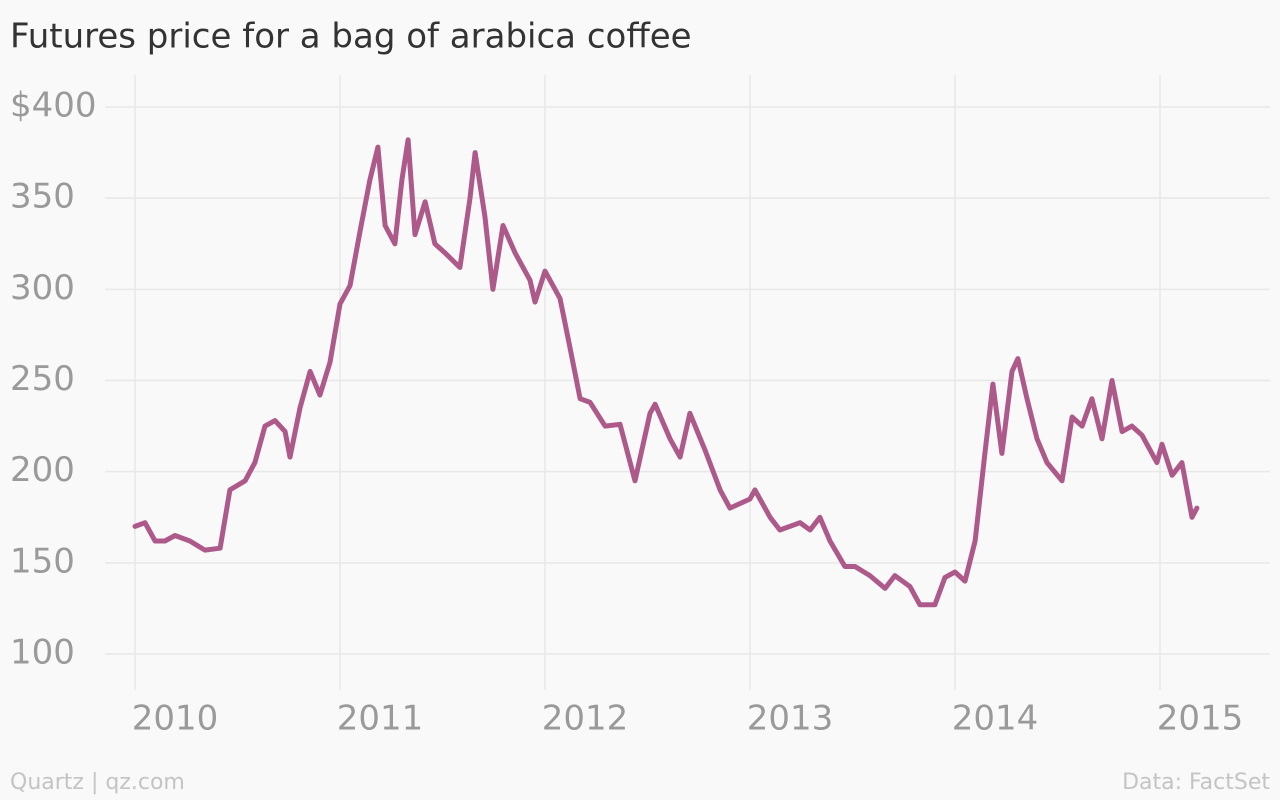 The image size is (1280, 800). I want to click on x-tick-label: 2013, so click(790, 719).